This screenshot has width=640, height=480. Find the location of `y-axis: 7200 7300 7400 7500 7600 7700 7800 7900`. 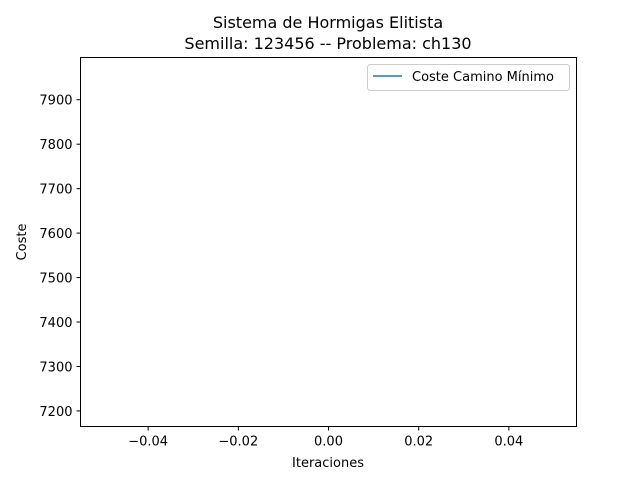

y-axis: 7200 7300 7400 7500 7600 7700 7800 7900 is located at coordinates (60, 257).